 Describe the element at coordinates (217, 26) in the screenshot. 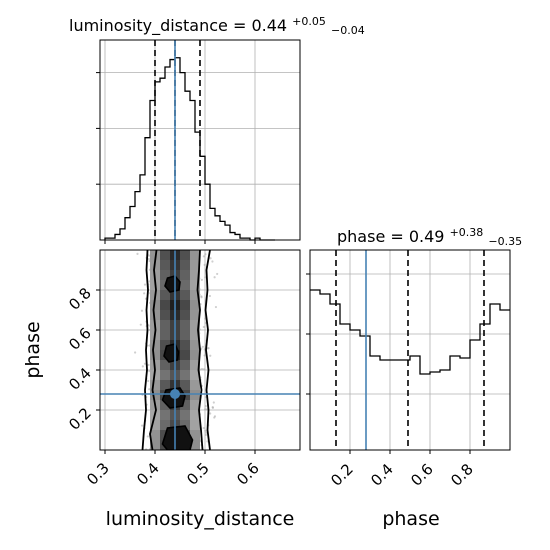

I see `distance-title: luminosity_distance = 0.44 +0.05 −0.04` at that location.